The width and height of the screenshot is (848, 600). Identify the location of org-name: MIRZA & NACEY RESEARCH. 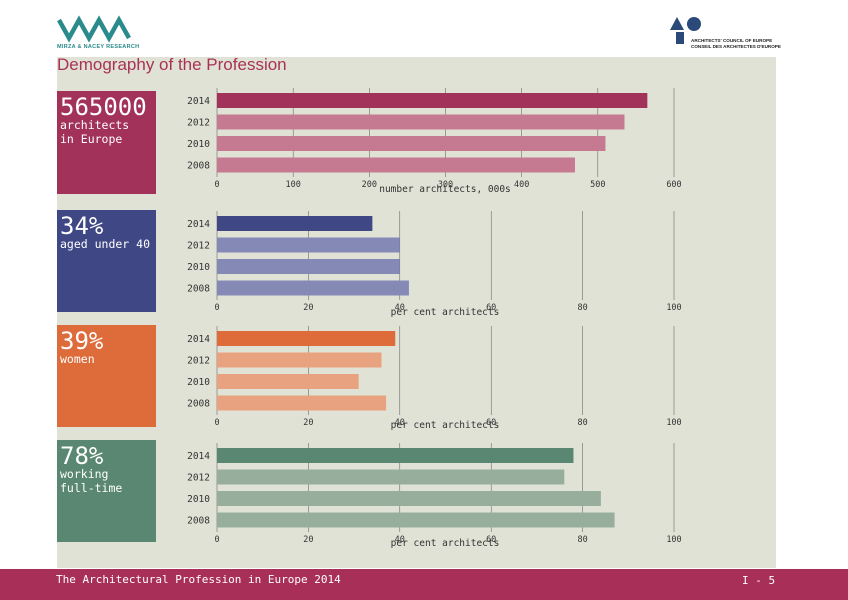
(98, 47).